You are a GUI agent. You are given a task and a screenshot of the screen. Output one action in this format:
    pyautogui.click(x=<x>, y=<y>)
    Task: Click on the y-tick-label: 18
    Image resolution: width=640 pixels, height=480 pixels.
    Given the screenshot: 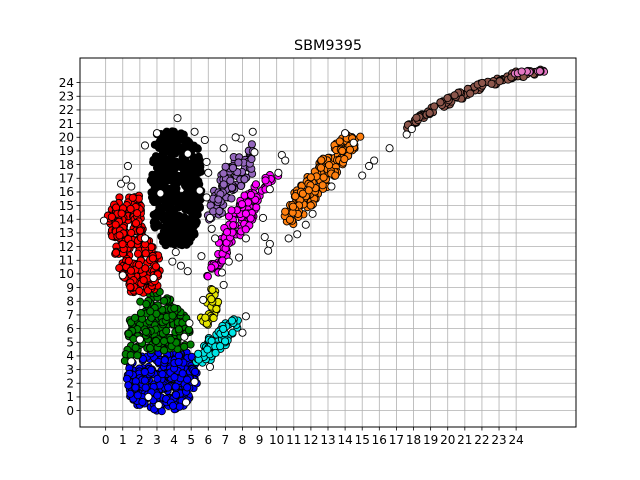 What is the action you would take?
    pyautogui.click(x=66, y=165)
    